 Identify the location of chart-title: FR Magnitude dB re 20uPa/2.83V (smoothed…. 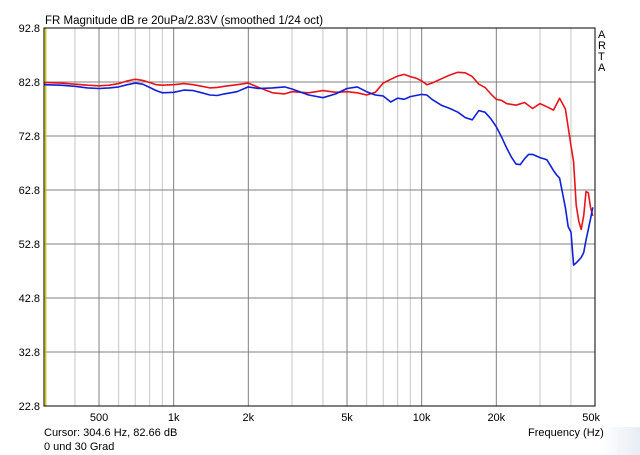
(184, 21).